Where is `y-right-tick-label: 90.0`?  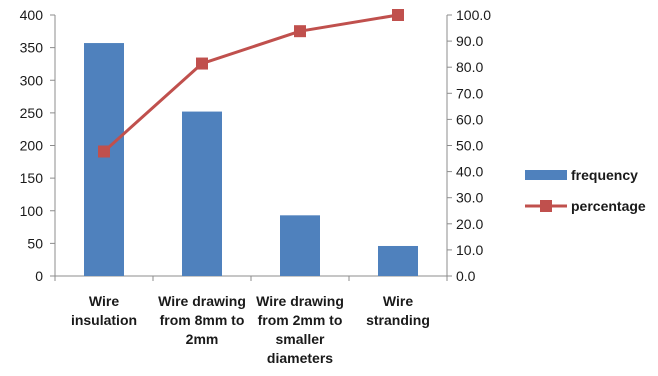
y-right-tick-label: 90.0 is located at coordinates (469, 41).